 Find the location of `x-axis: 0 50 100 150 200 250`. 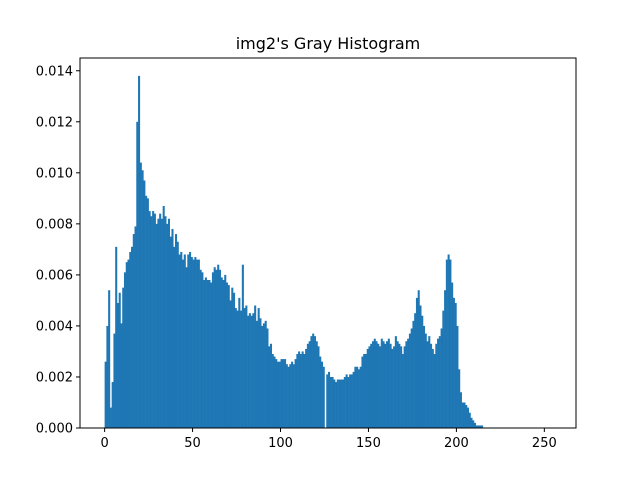

x-axis: 0 50 100 150 200 250 is located at coordinates (328, 439).